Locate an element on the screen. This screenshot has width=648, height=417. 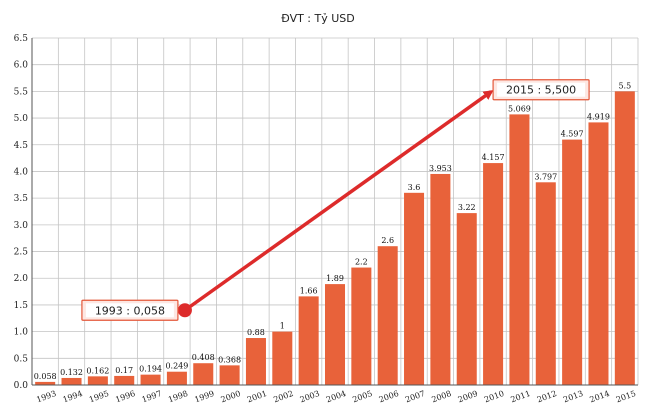
x-tick-label: 1994 is located at coordinates (73, 396).